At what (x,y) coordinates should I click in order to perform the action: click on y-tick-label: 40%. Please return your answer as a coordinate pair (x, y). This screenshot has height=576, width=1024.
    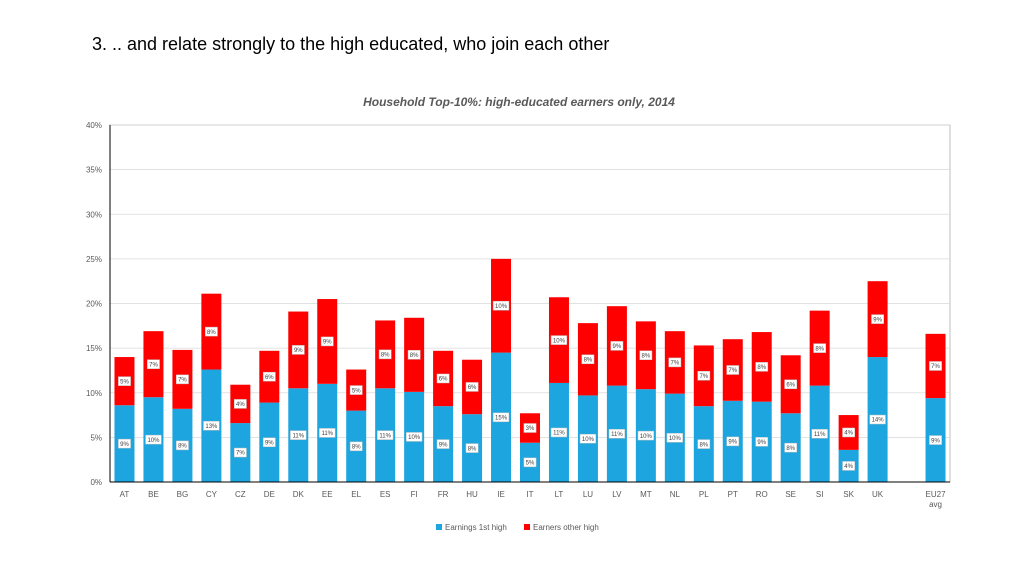
    Looking at the image, I should click on (94, 125).